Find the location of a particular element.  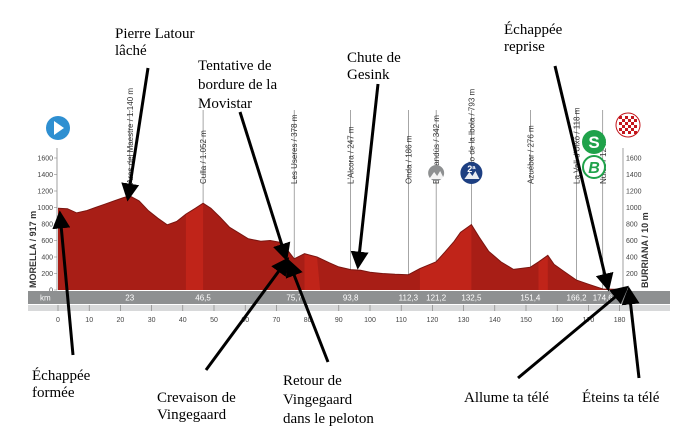

elevation-tick-left: 1600 is located at coordinates (45, 159).